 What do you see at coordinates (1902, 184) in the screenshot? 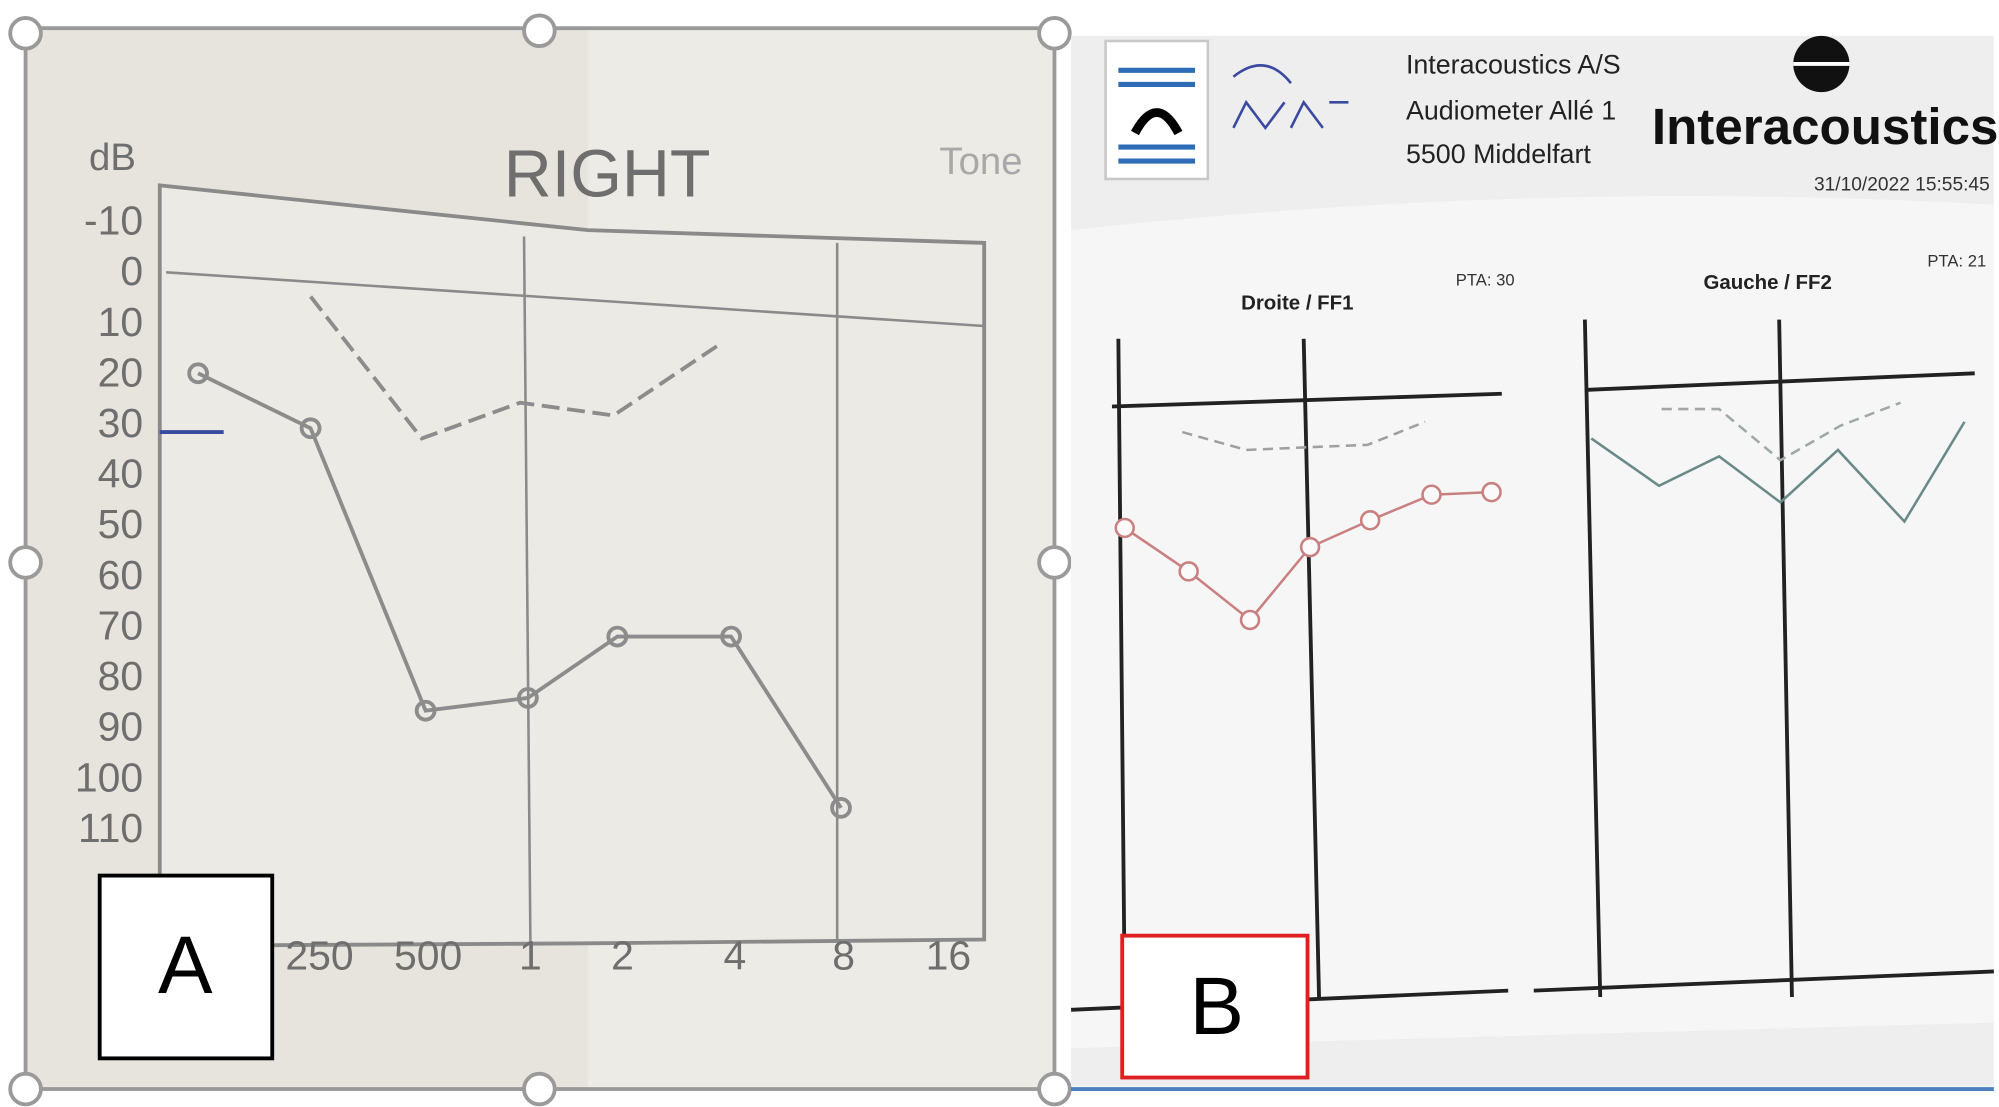
I see `timestamp: 31/10/2022 15:55:45` at bounding box center [1902, 184].